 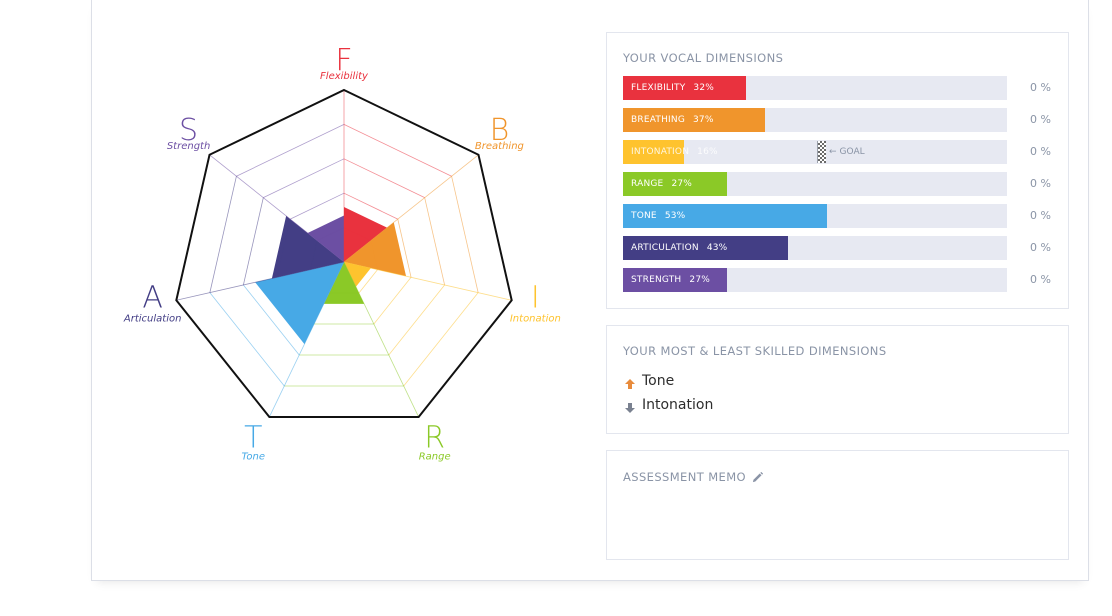 I want to click on most-skilled-item: Tone, so click(x=649, y=381).